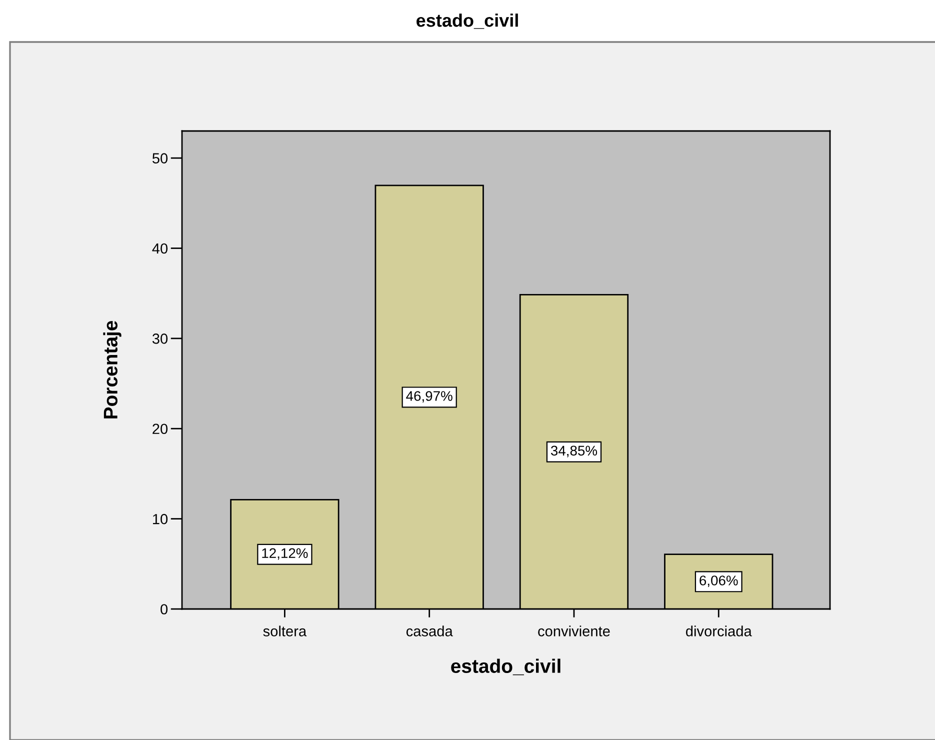  Describe the element at coordinates (719, 582) in the screenshot. I see `data-label: 6,06%` at that location.